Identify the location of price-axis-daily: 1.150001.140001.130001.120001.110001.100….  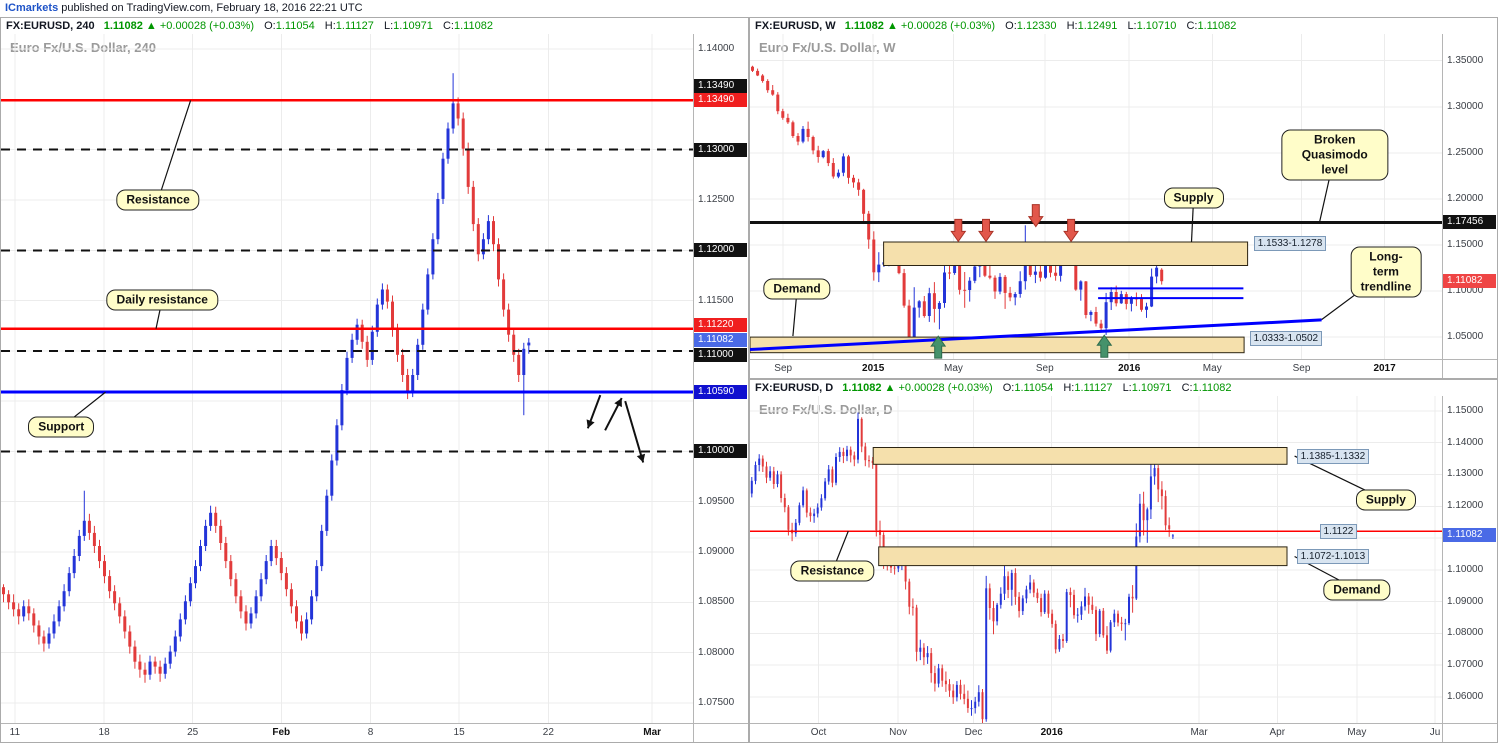
(1469, 559).